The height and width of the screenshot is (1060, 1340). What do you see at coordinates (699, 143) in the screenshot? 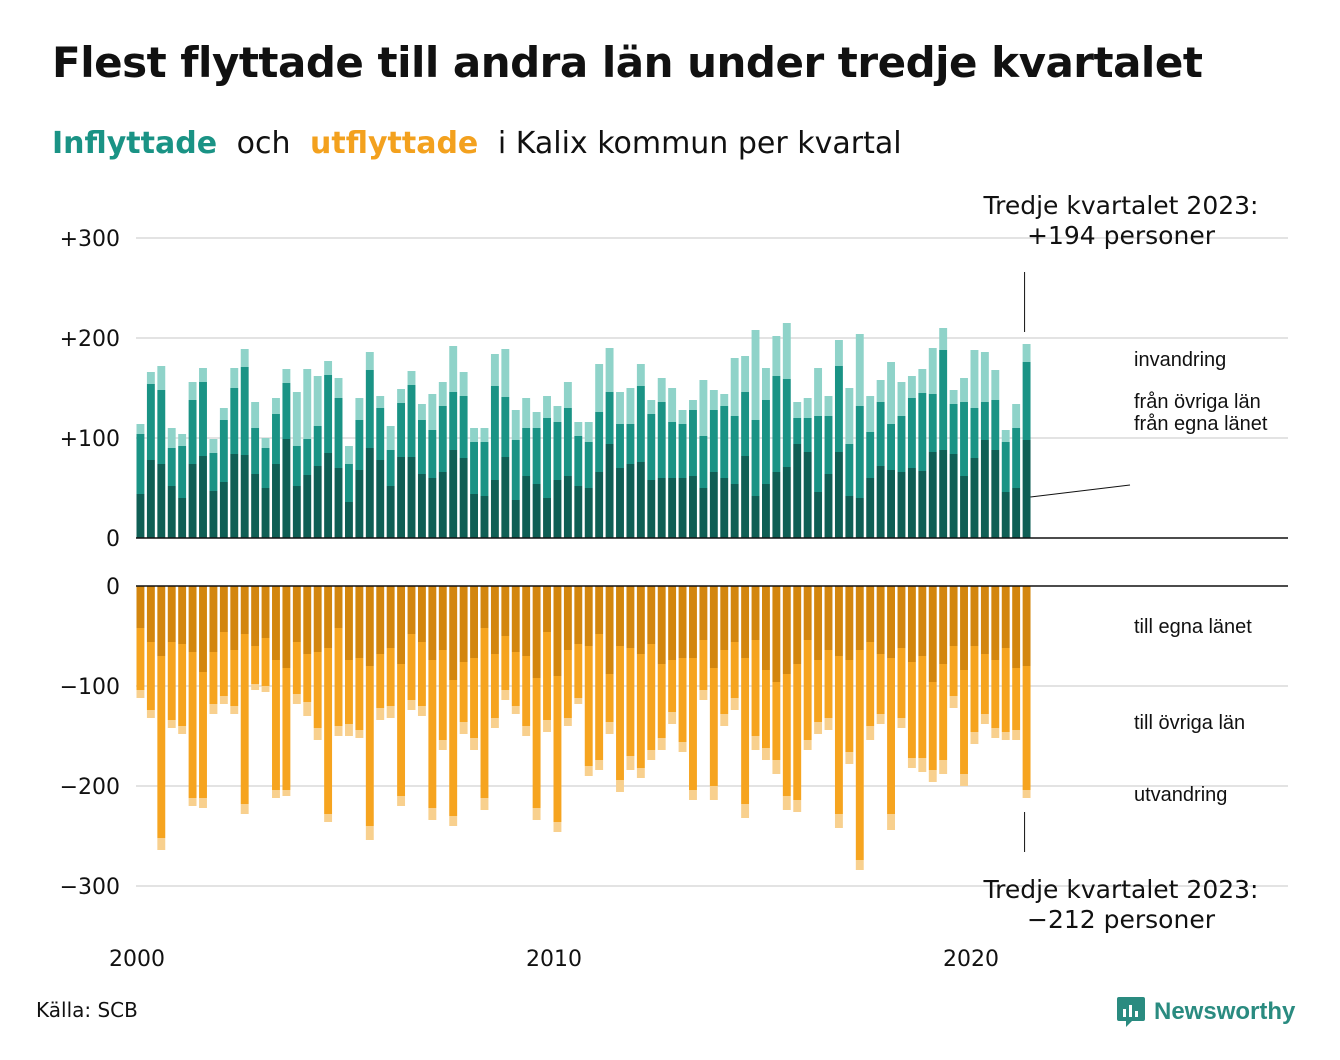
I see `subtitle-rest: i Kalix kommun per kvartal` at bounding box center [699, 143].